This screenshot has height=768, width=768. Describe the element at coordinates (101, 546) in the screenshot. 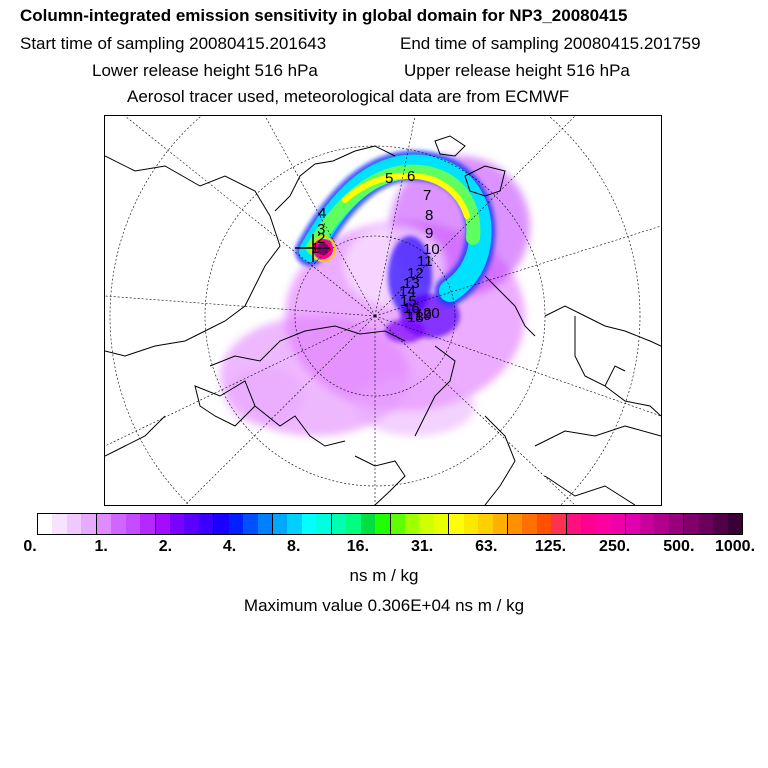

I see `colorbar-tick-label: 1.` at that location.